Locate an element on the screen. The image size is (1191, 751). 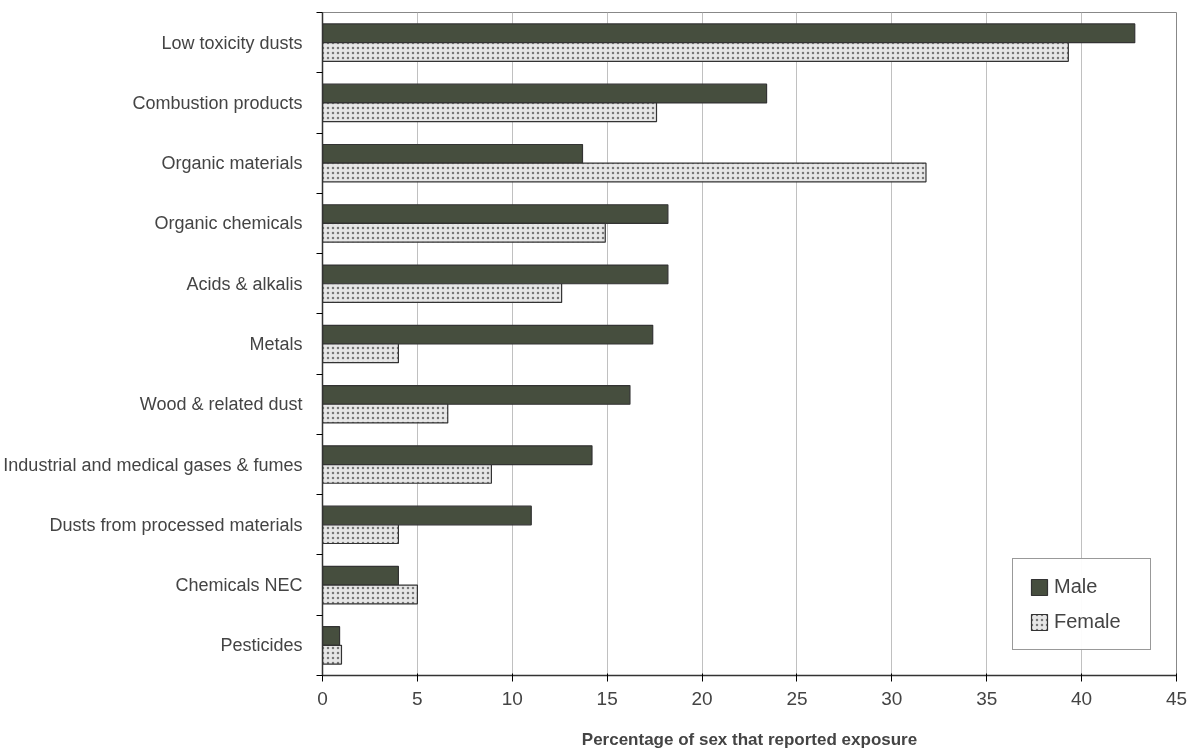
x-tick-label: 35 is located at coordinates (987, 698).